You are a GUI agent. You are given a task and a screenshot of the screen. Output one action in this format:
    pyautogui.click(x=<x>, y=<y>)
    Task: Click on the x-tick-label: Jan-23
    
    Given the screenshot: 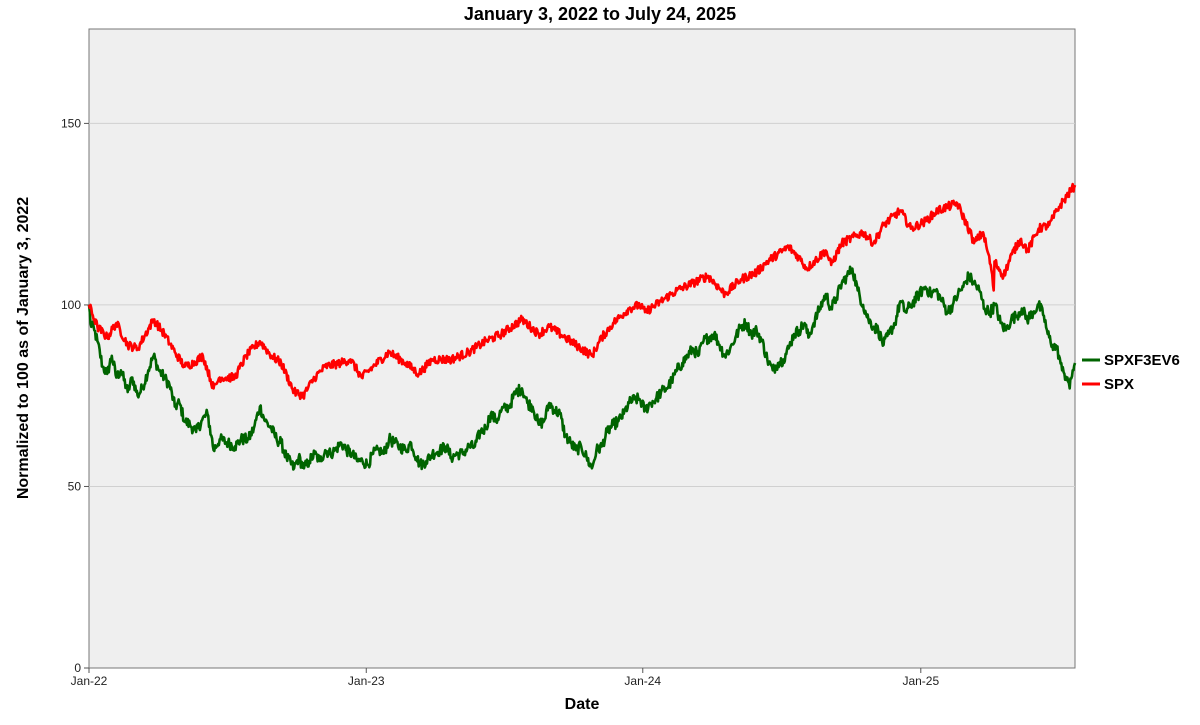 What is the action you would take?
    pyautogui.click(x=366, y=681)
    